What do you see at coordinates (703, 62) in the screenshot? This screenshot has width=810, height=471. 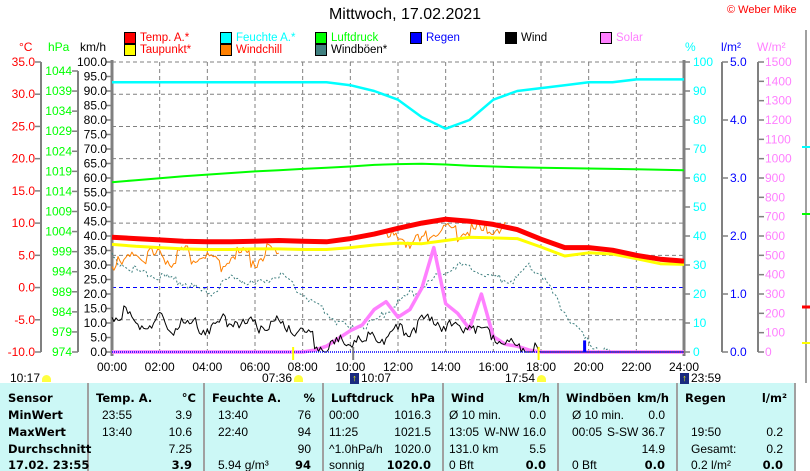 I see `humidity-tick-label: 100` at bounding box center [703, 62].